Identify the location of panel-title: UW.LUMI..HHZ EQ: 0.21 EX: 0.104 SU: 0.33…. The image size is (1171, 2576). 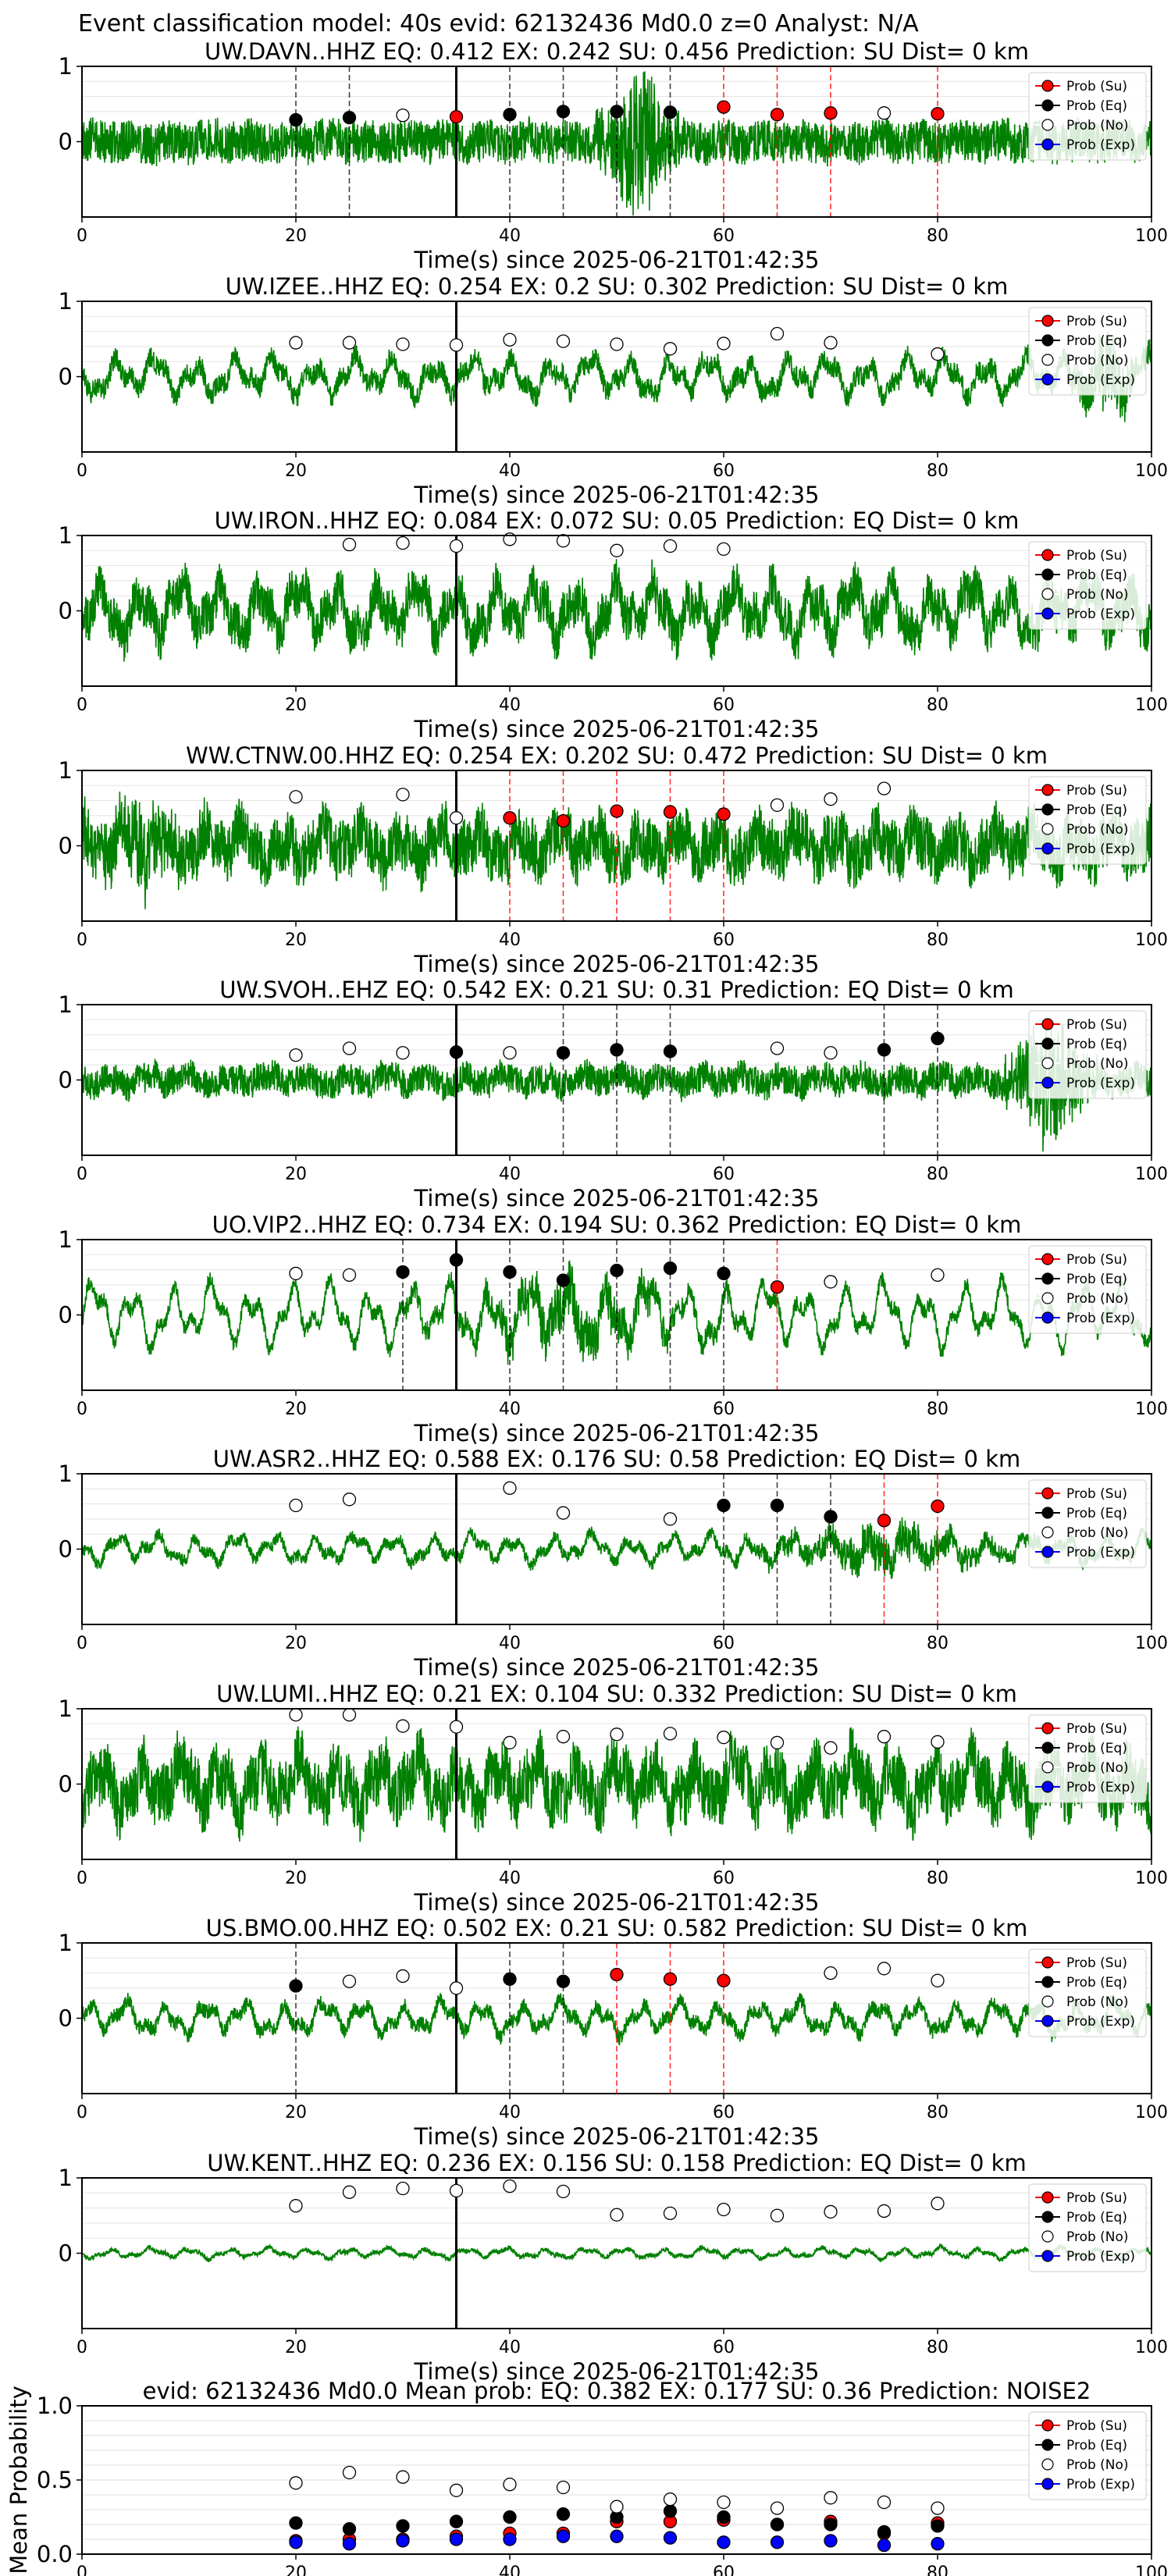
(616, 1694).